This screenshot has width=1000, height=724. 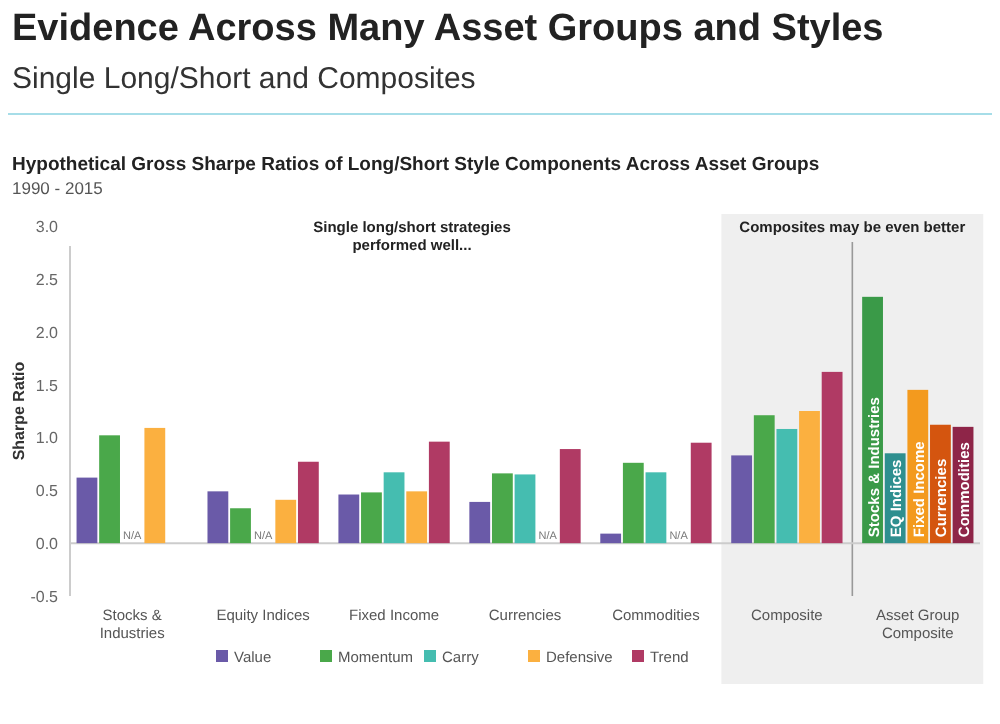 I want to click on y-tick-label: 3.0, so click(x=47, y=227).